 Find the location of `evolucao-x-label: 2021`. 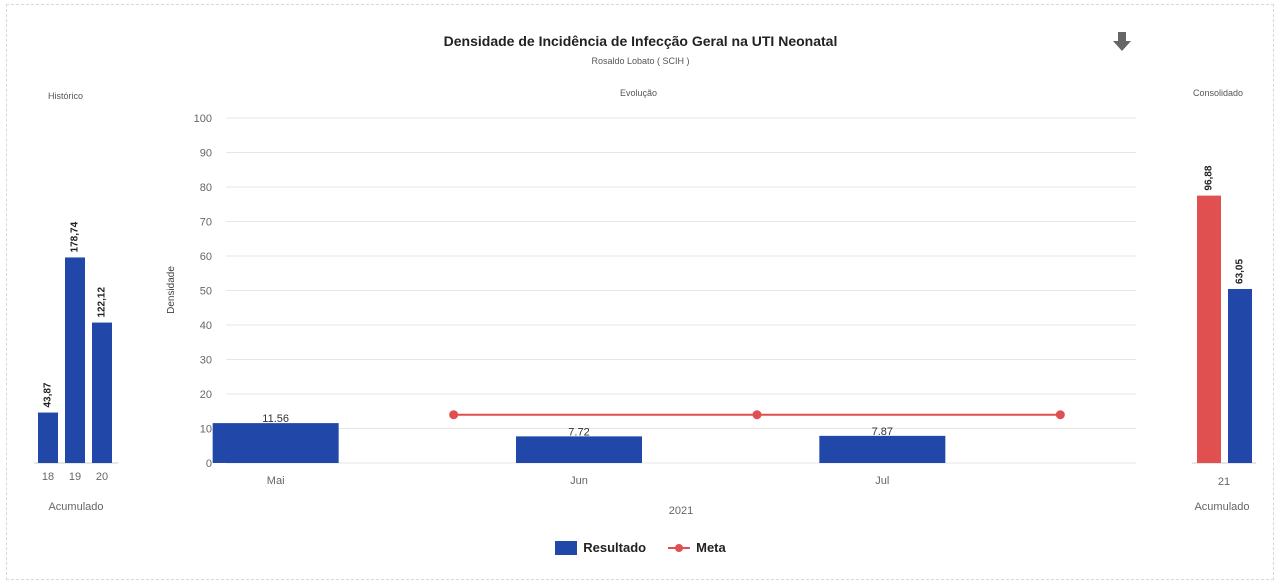

evolucao-x-label: 2021 is located at coordinates (681, 511).